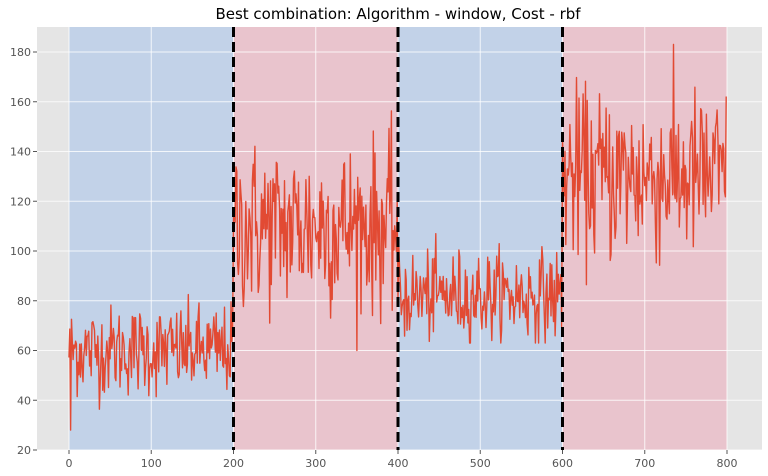 The height and width of the screenshot is (476, 768). What do you see at coordinates (644, 463) in the screenshot?
I see `x-tick-label: 700` at bounding box center [644, 463].